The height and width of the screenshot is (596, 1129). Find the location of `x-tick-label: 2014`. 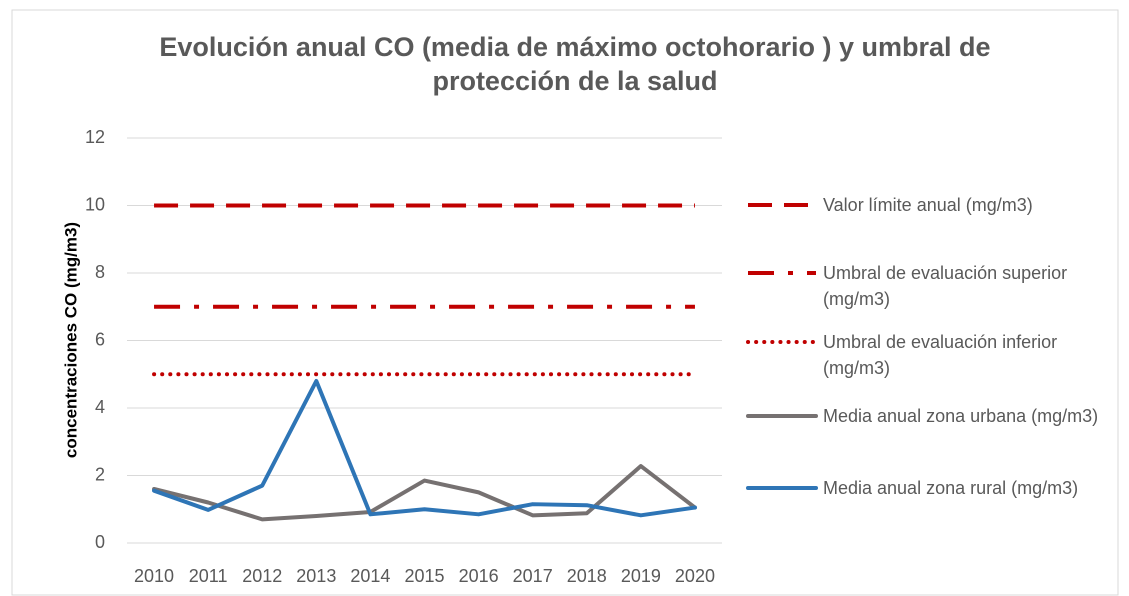

x-tick-label: 2014 is located at coordinates (370, 576).